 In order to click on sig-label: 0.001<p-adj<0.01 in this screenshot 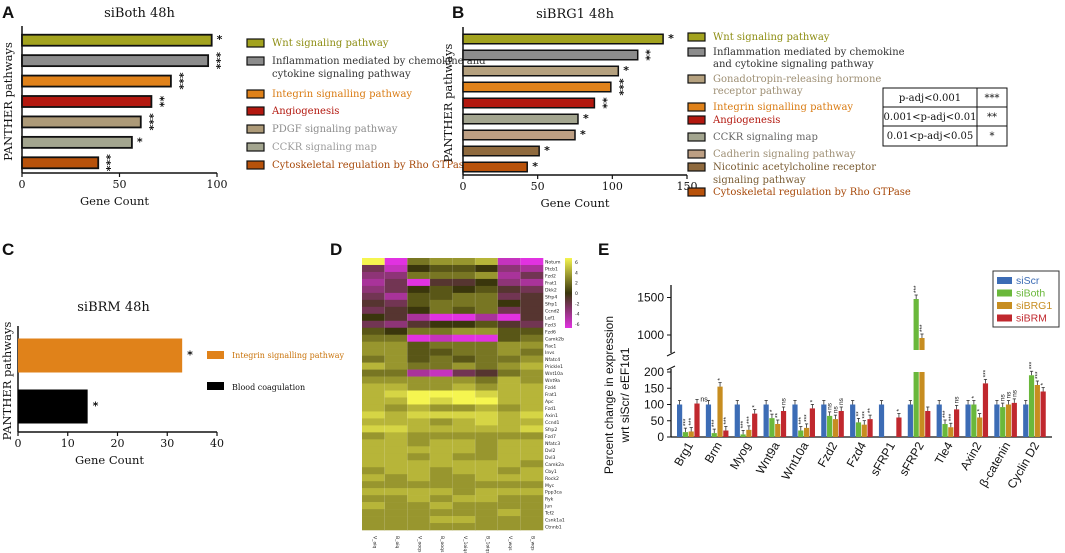, I will do `click(930, 117)`.